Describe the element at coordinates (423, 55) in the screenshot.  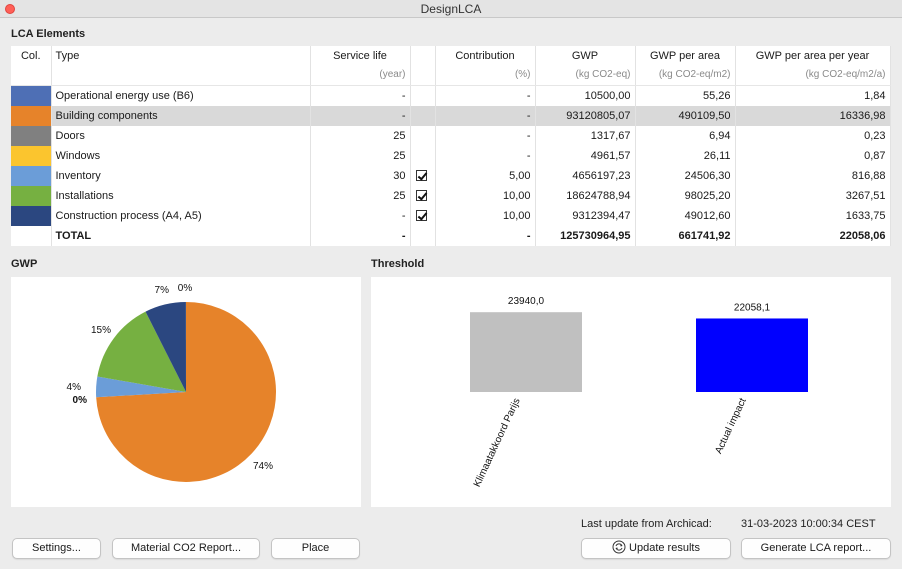
I see `col-header-check` at that location.